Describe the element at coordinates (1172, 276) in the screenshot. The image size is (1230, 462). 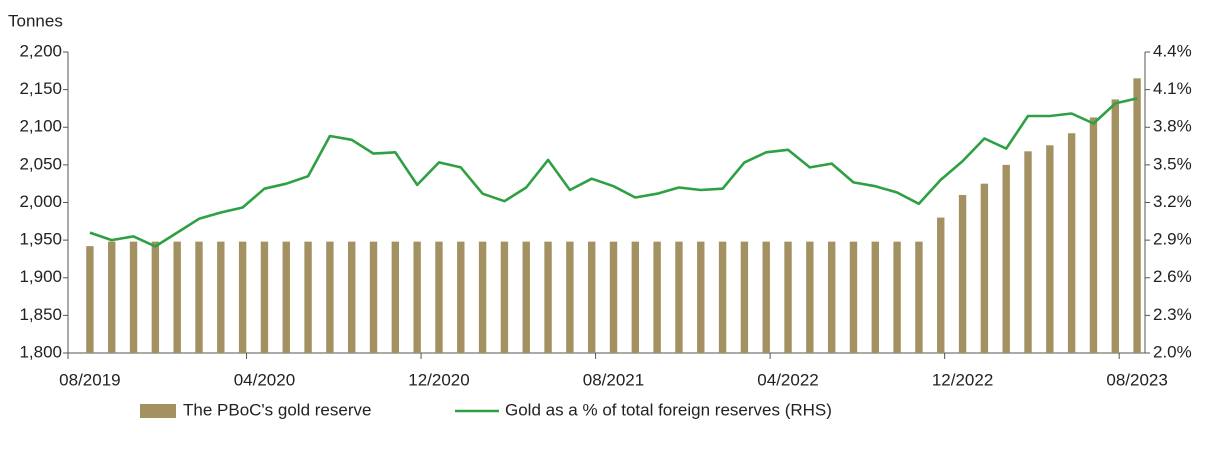
I see `y2-tick-label: 2.6%` at that location.